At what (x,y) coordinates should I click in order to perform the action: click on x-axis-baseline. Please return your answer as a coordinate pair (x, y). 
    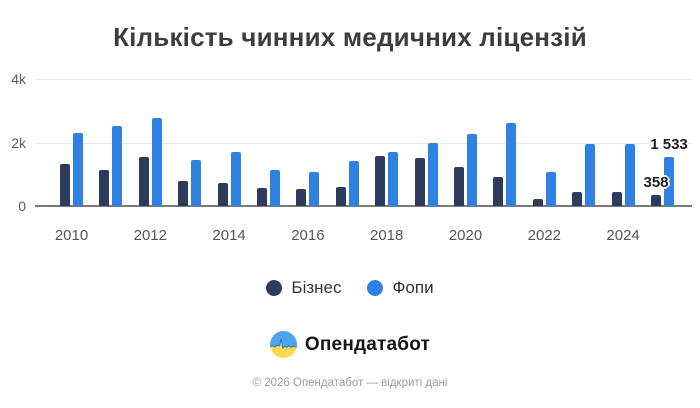
    Looking at the image, I should click on (363, 206).